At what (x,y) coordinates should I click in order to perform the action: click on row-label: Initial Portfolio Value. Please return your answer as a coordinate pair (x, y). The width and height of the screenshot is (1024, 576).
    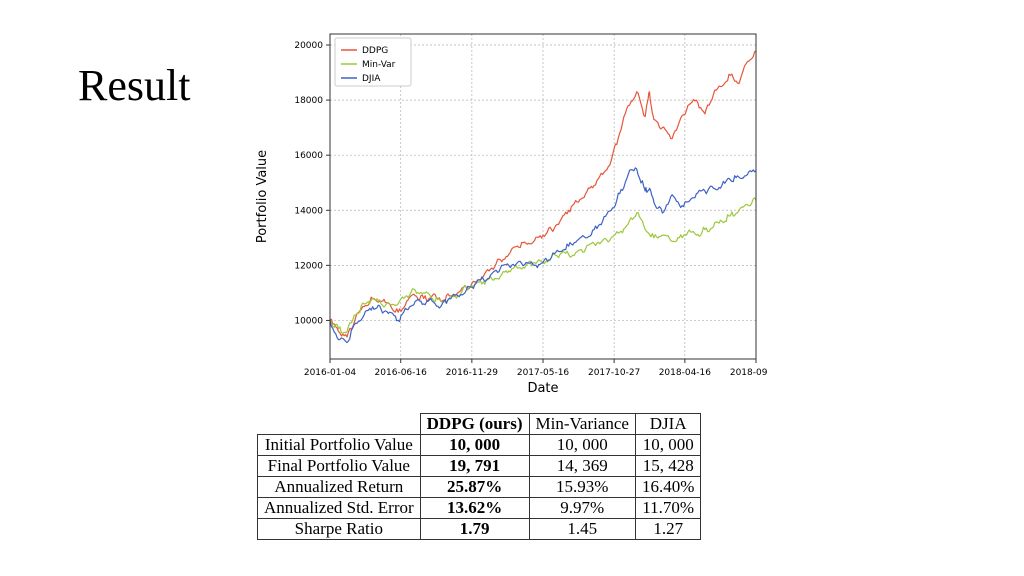
    Looking at the image, I should click on (339, 445).